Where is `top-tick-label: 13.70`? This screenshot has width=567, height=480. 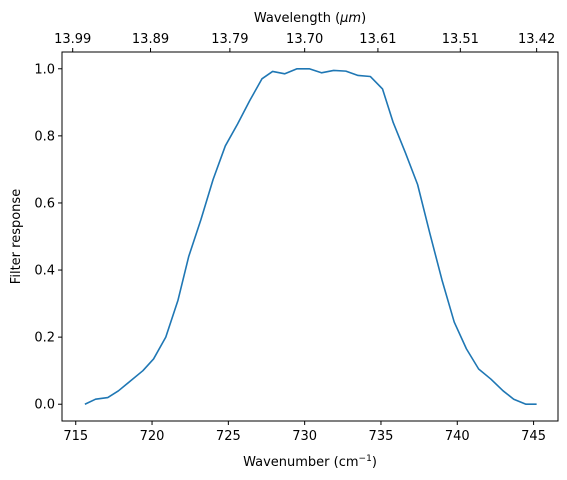 top-tick-label: 13.70 is located at coordinates (304, 39).